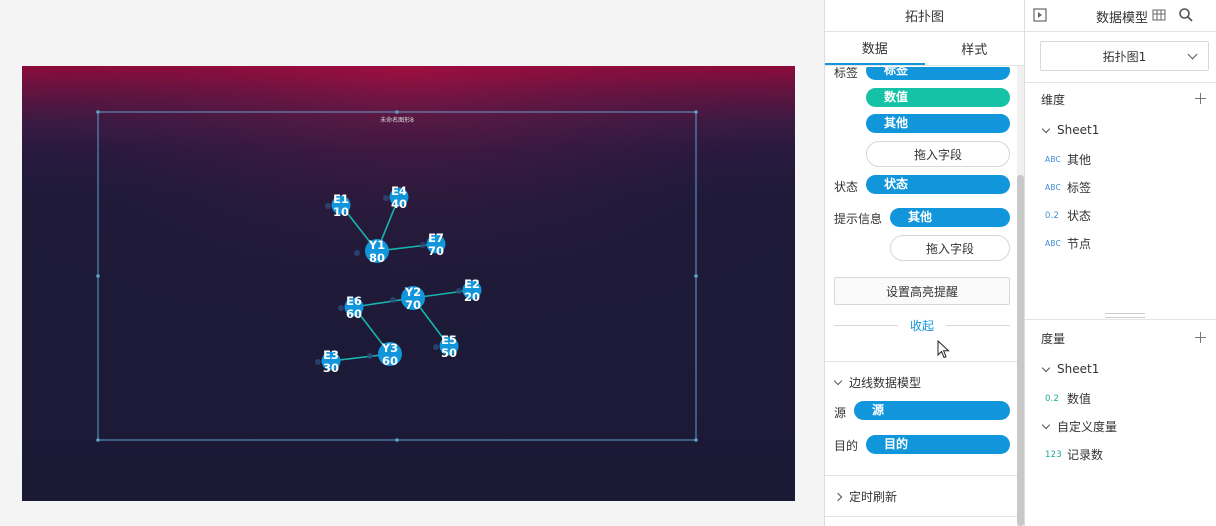 This screenshot has width=1216, height=526. I want to click on field-name: 其他, so click(1079, 160).